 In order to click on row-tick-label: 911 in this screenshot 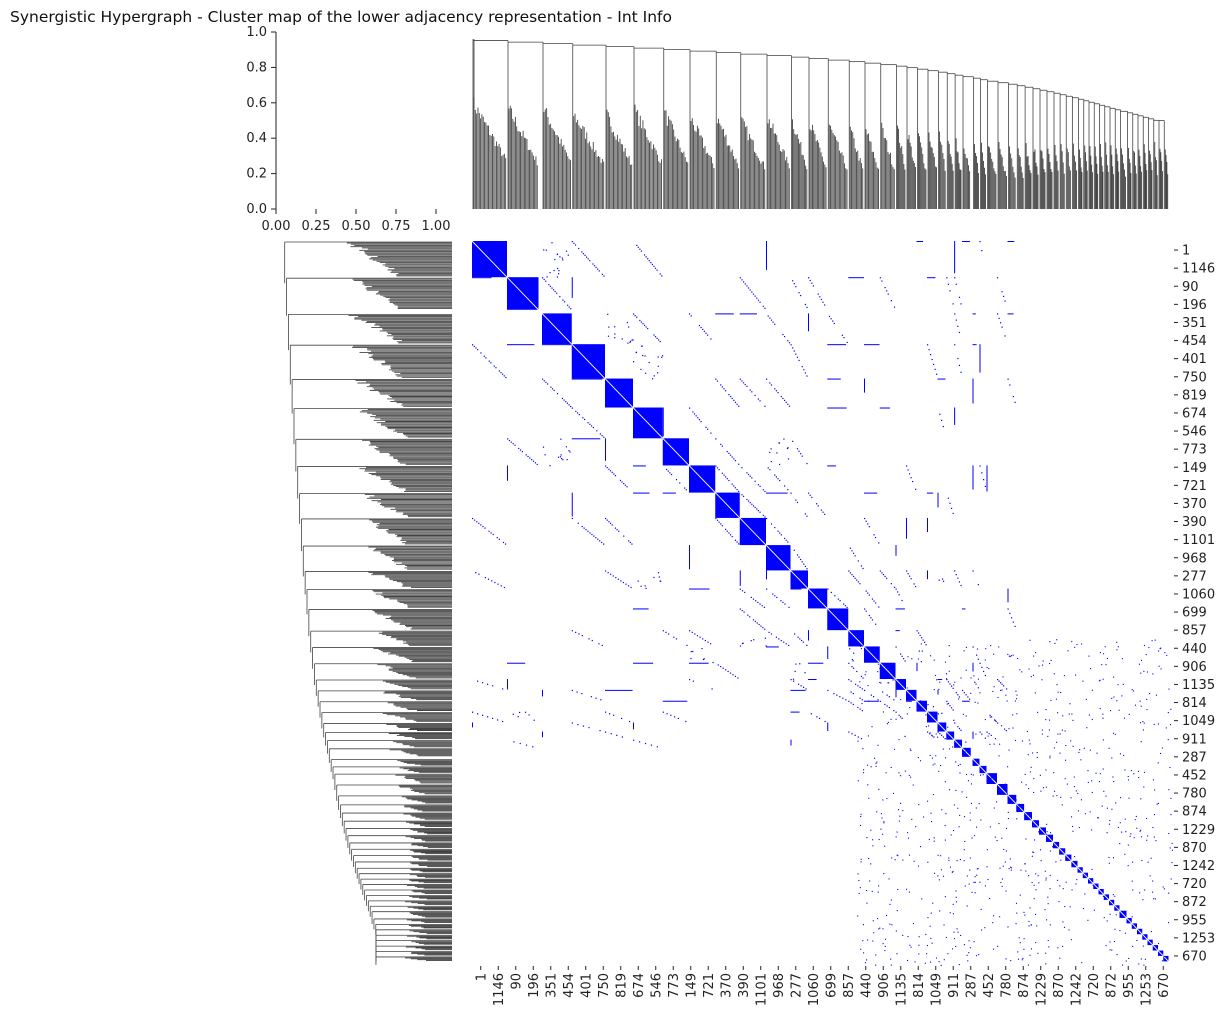, I will do `click(1194, 739)`.